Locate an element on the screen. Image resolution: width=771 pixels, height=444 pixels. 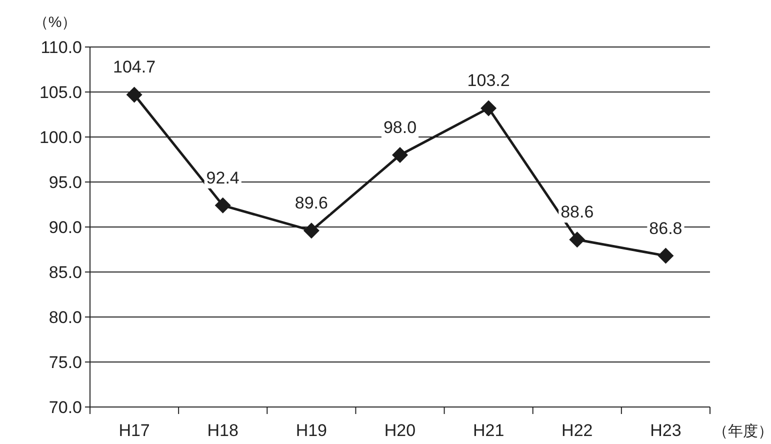
y-tick-label: 80.0 is located at coordinates (65, 317).